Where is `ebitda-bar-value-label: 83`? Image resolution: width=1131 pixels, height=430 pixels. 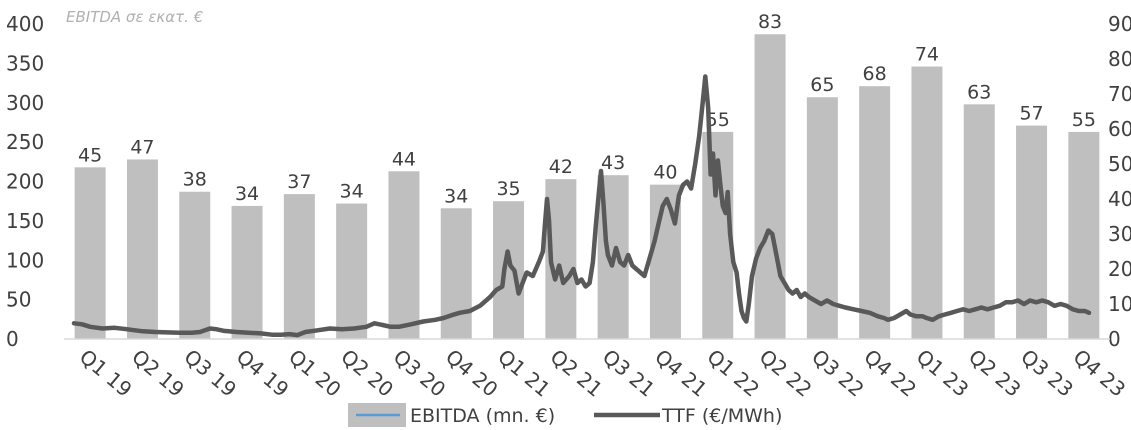 ebitda-bar-value-label: 83 is located at coordinates (770, 22).